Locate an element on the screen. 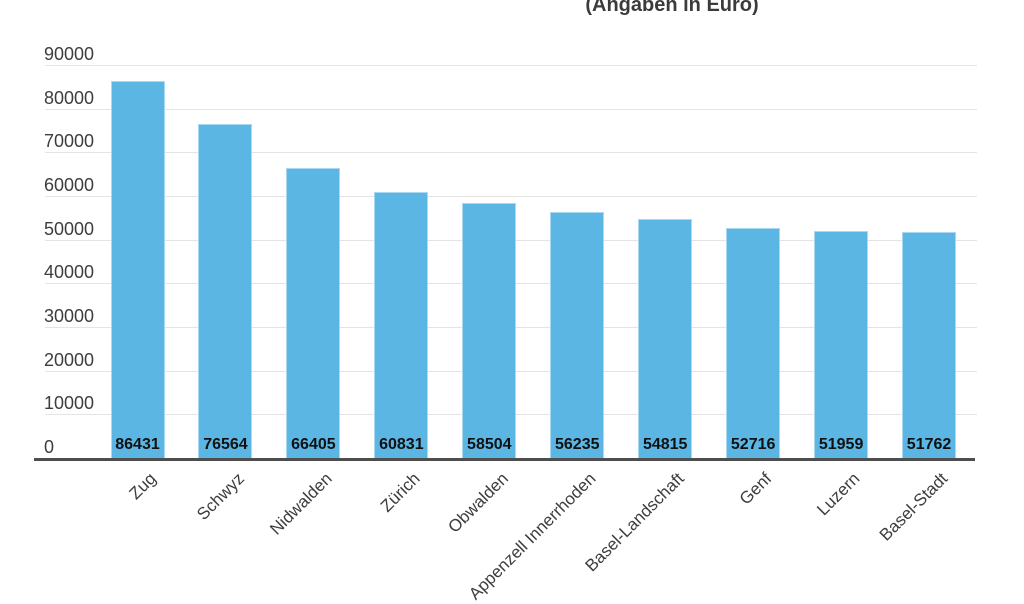 This screenshot has width=1024, height=604. x-axis-line is located at coordinates (504, 459).